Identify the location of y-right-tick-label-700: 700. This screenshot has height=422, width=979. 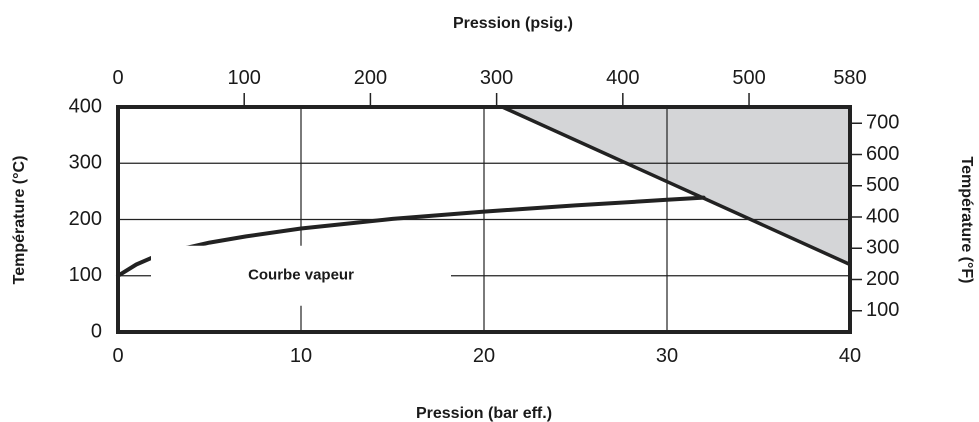
(882, 123).